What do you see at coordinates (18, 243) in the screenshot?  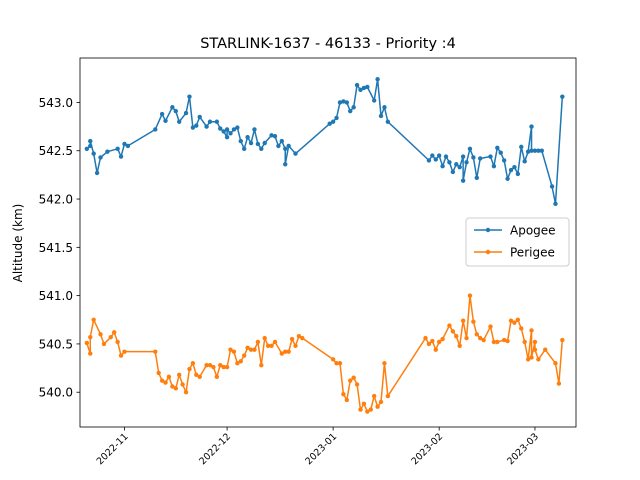 I see `y-axis-label: Altitude (km)` at bounding box center [18, 243].